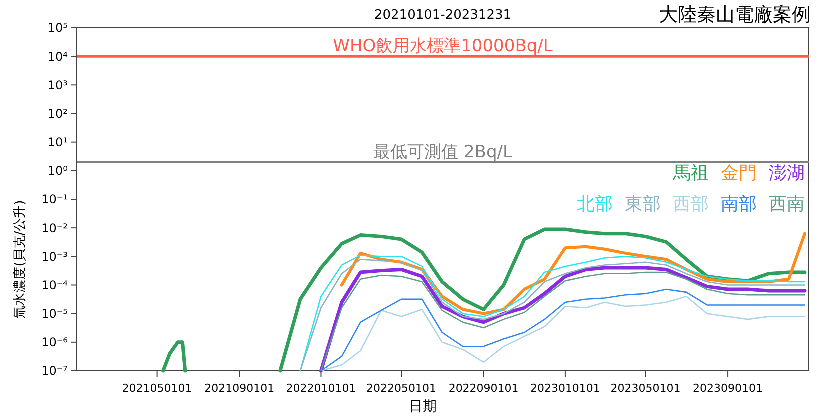  Describe the element at coordinates (739, 173) in the screenshot. I see `text: 金門` at that location.